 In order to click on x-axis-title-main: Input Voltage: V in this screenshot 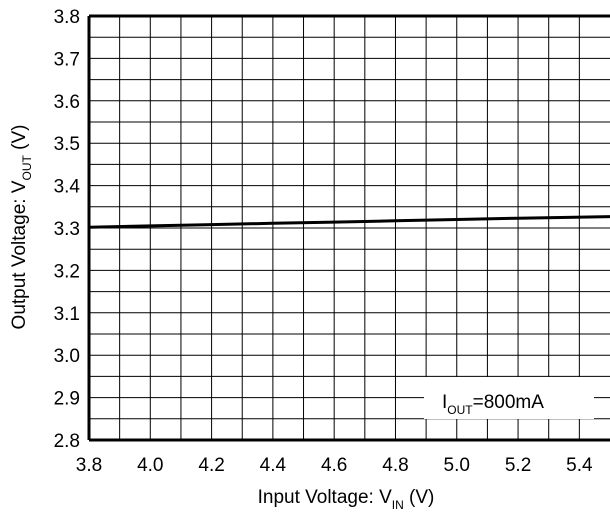, I will do `click(325, 497)`.